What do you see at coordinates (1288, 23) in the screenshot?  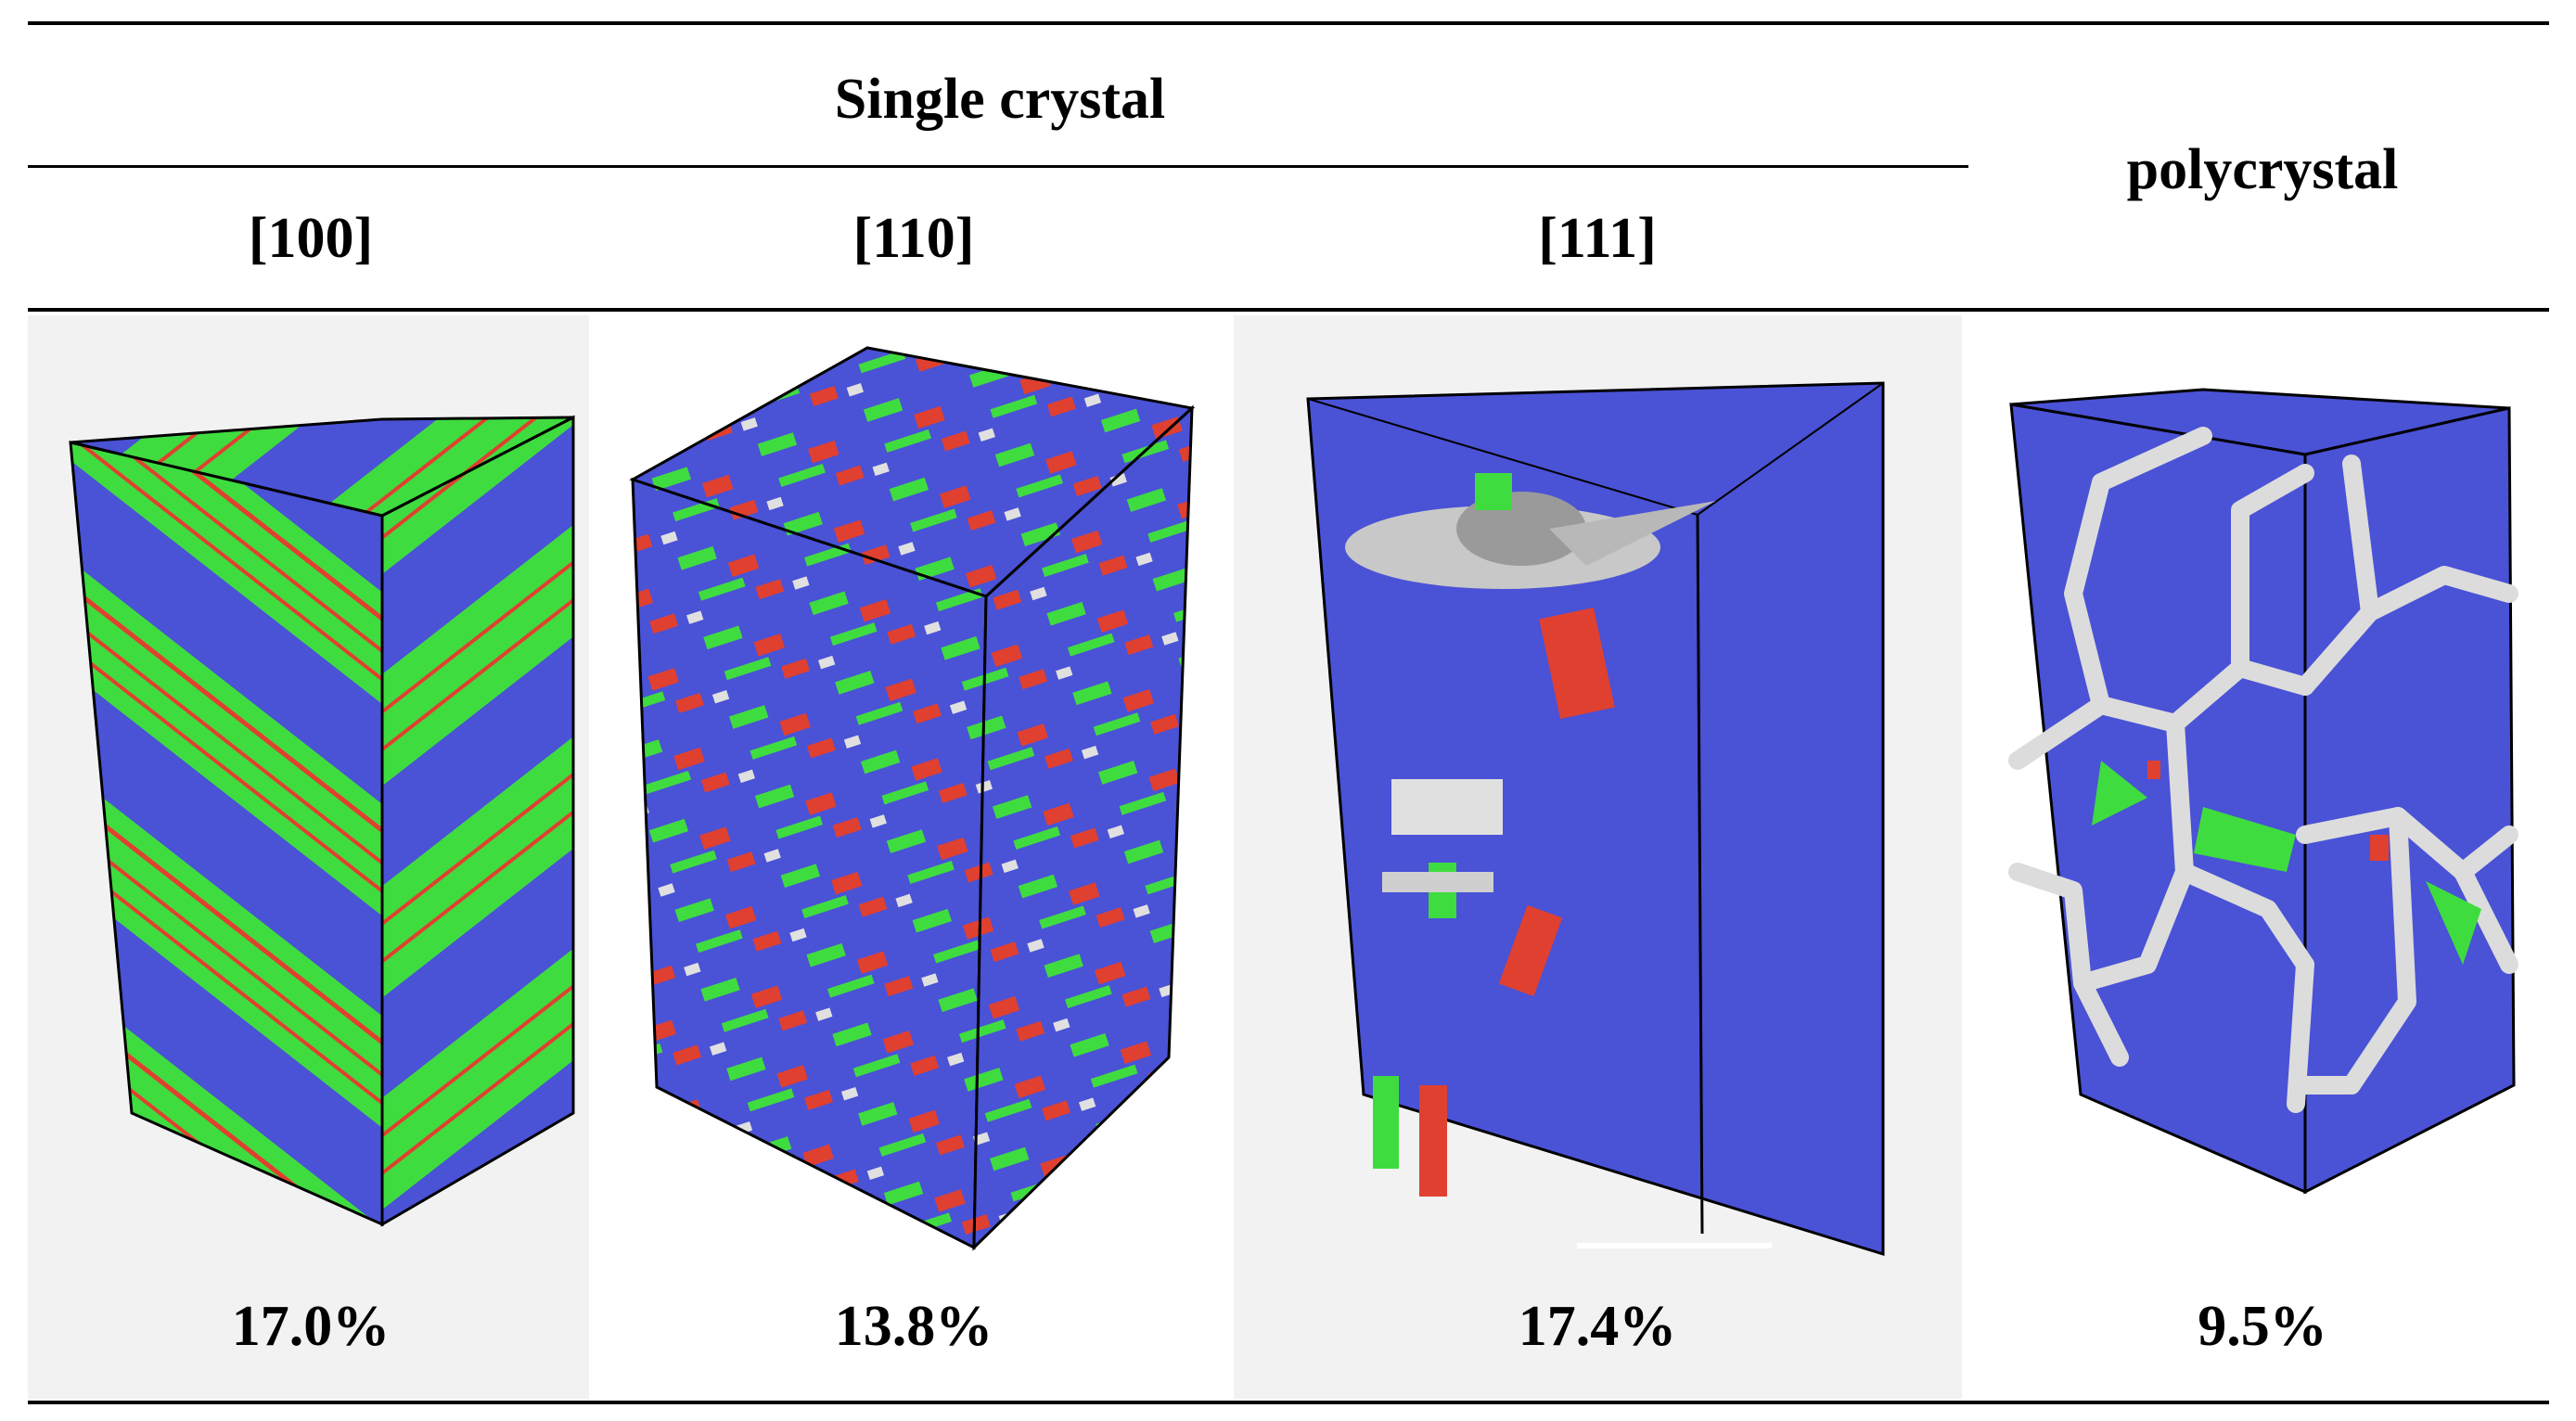 I see `table-top-rule` at bounding box center [1288, 23].